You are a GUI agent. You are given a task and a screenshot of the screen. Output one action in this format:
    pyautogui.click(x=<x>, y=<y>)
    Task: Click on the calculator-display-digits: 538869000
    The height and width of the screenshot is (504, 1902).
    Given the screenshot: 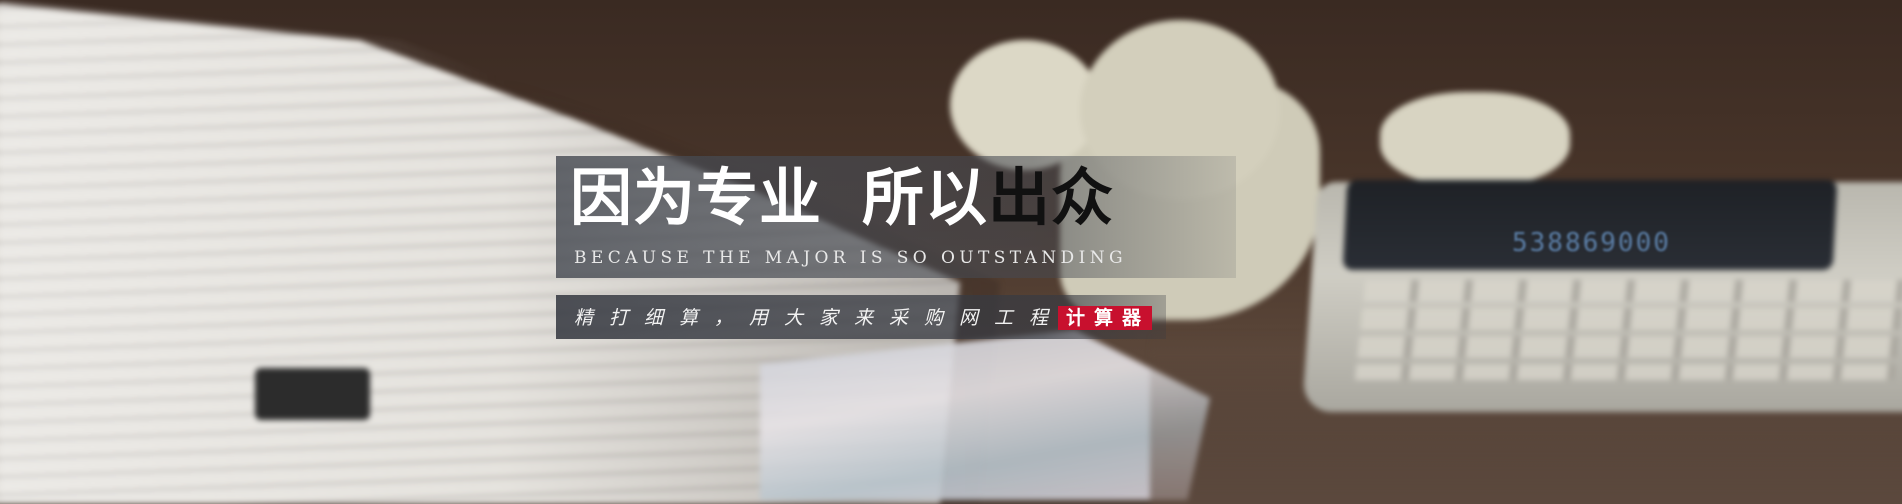 What is the action you would take?
    pyautogui.click(x=1591, y=243)
    